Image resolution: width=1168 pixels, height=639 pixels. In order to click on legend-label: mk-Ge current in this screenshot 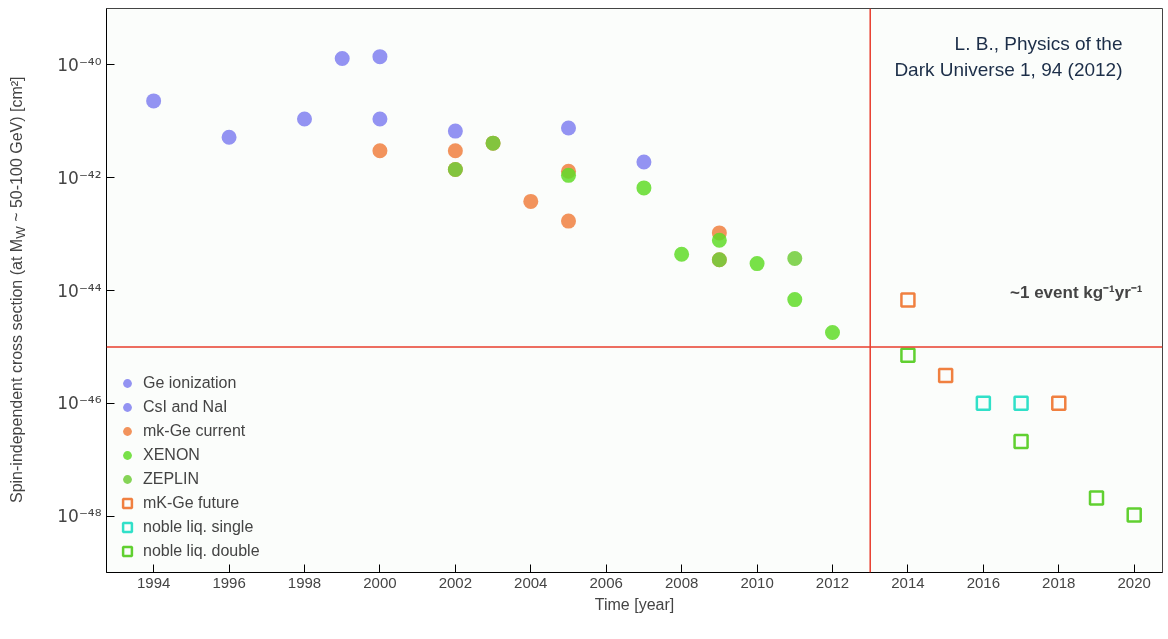, I will do `click(194, 431)`.